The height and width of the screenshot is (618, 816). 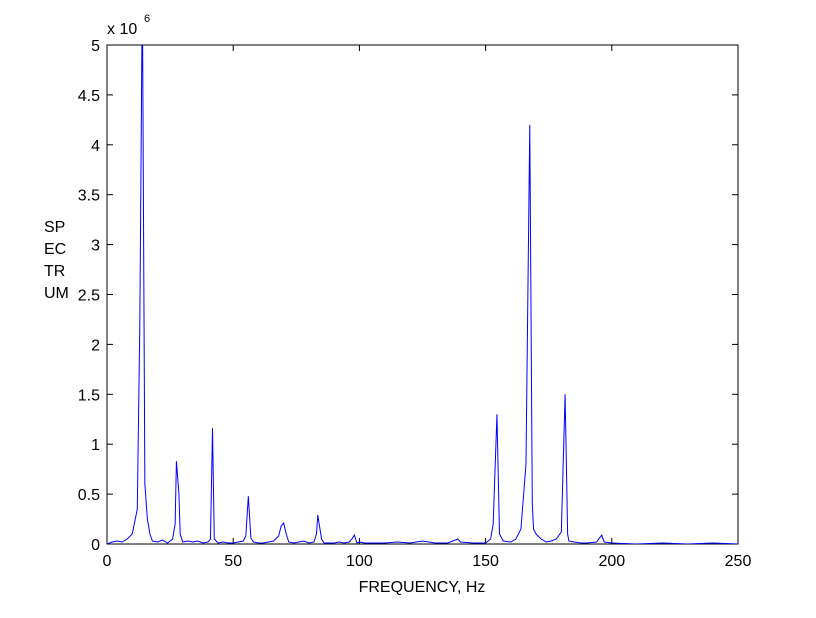 What do you see at coordinates (95, 445) in the screenshot?
I see `y-tick-label: 1` at bounding box center [95, 445].